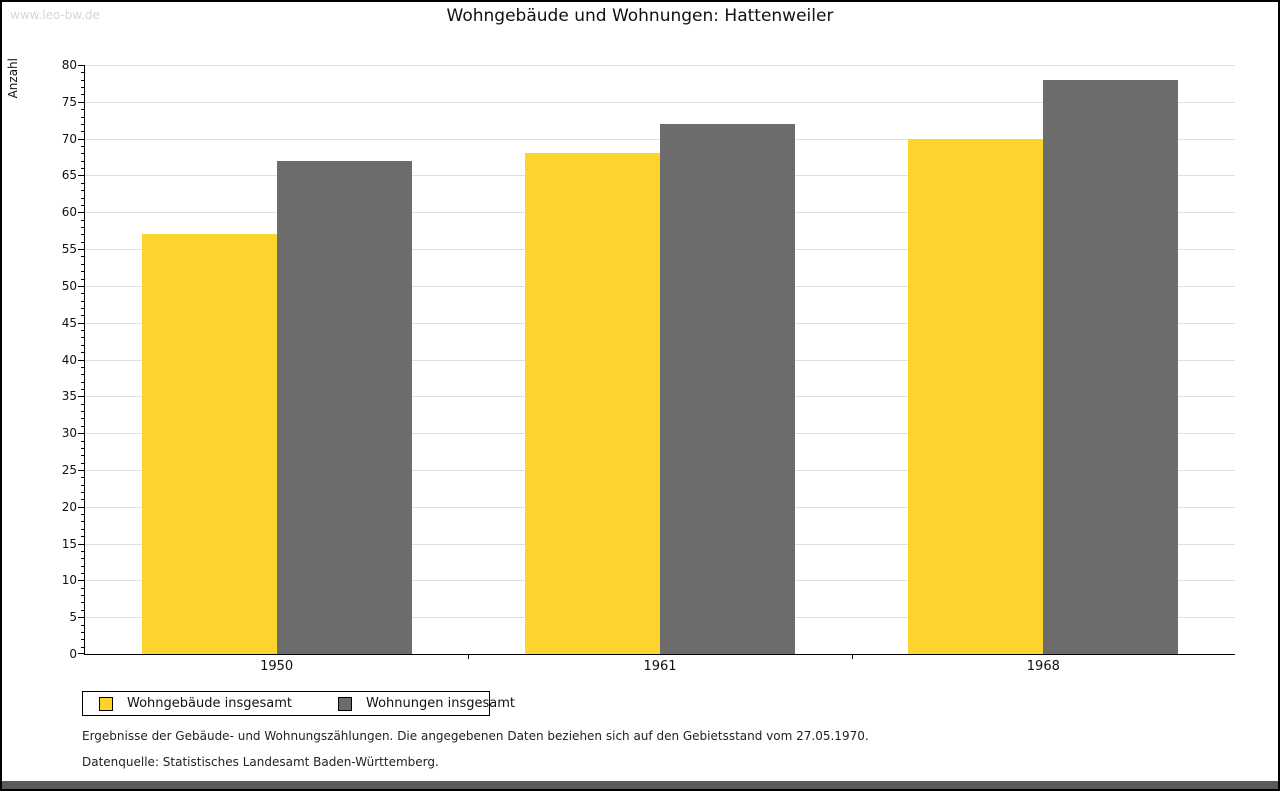 The image size is (1280, 791). I want to click on y-tick-label-10: 10, so click(69, 580).